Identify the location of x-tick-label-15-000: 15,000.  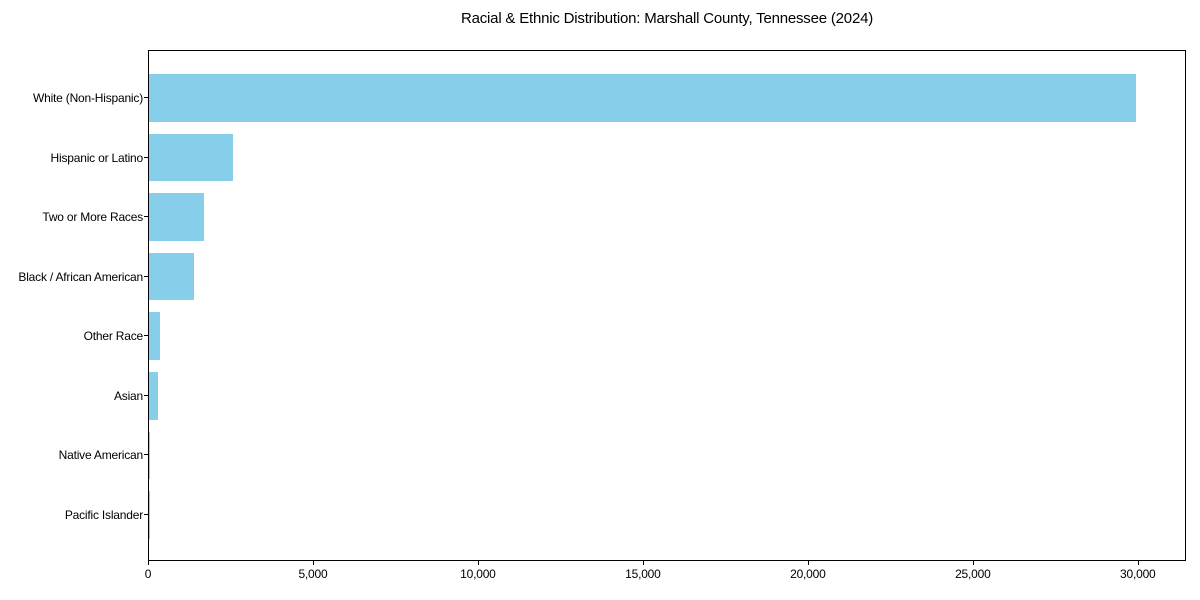
(643, 574).